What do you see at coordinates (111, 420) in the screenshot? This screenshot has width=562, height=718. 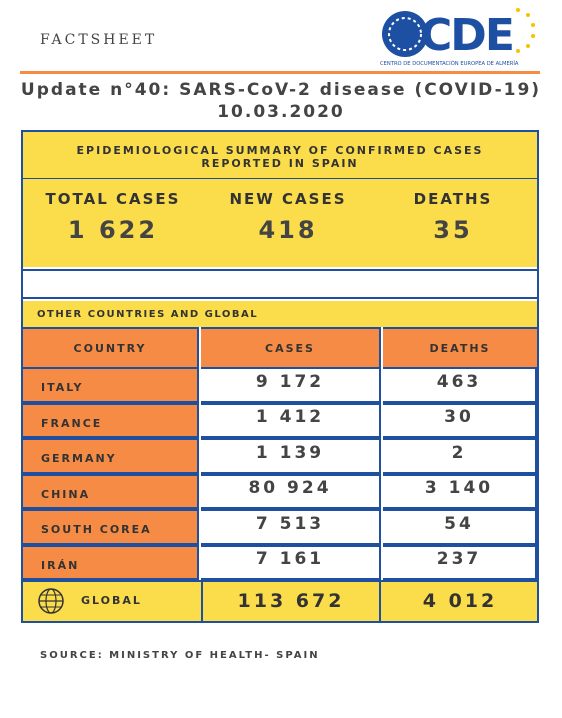 I see `country-cell: FRANCE` at bounding box center [111, 420].